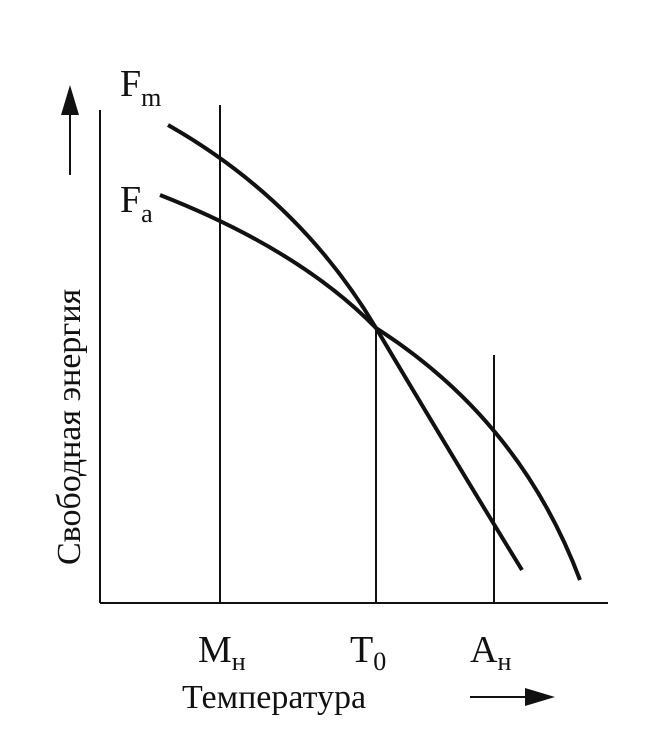 The width and height of the screenshot is (666, 745). What do you see at coordinates (140, 87) in the screenshot?
I see `curve-label: Fm` at bounding box center [140, 87].